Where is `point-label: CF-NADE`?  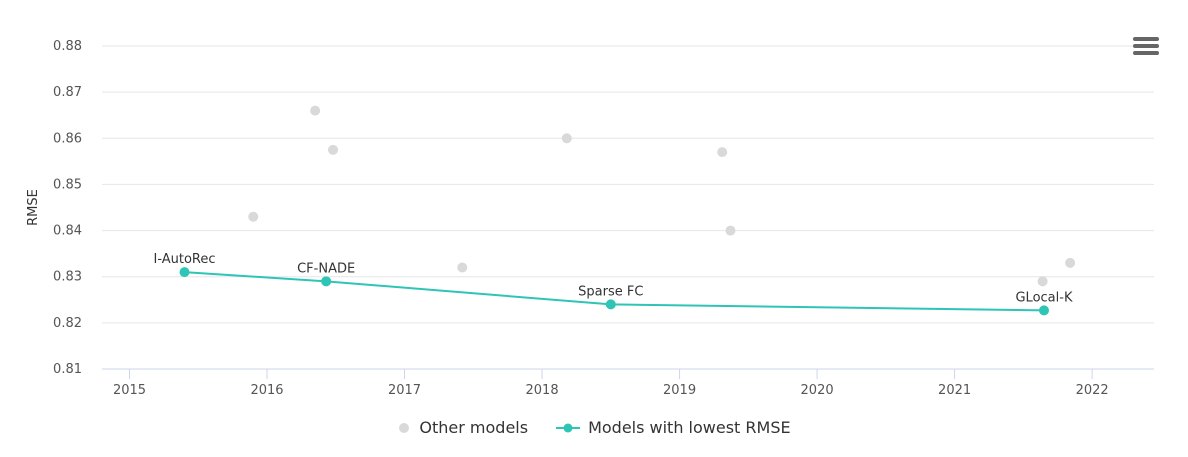 point-label: CF-NADE is located at coordinates (326, 268).